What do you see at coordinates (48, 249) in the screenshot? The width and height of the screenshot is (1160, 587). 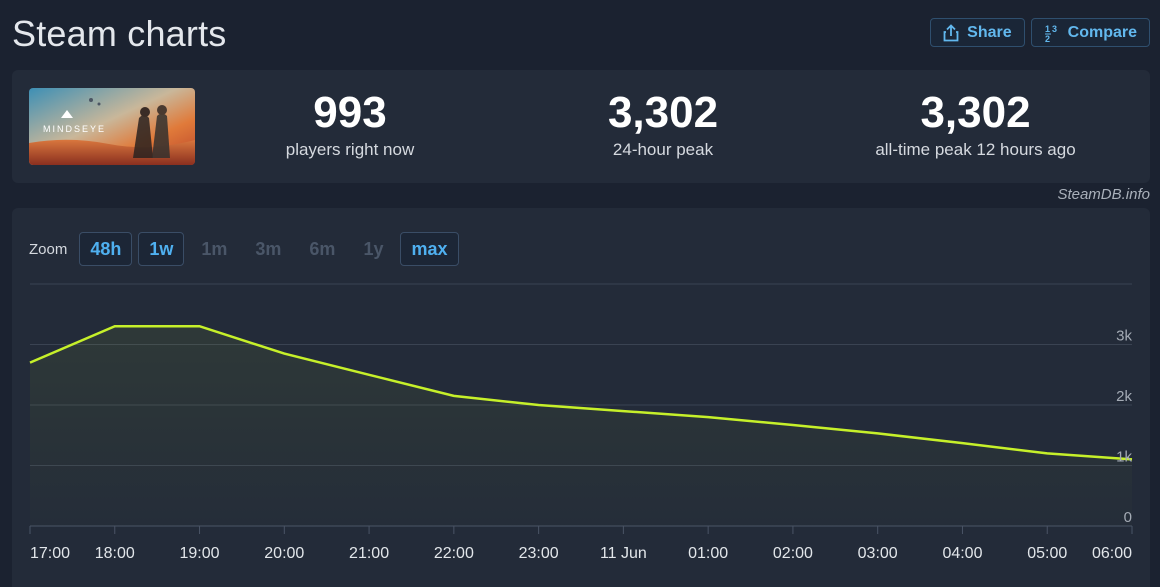 I see `zoom-label: Zoom` at bounding box center [48, 249].